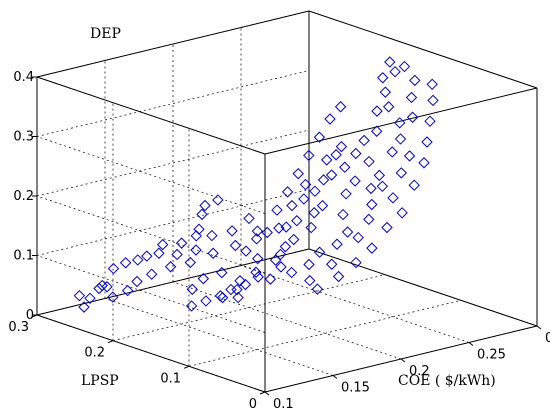 Image resolution: width=550 pixels, height=412 pixels. I want to click on x-tick-label: 0.15, so click(355, 388).